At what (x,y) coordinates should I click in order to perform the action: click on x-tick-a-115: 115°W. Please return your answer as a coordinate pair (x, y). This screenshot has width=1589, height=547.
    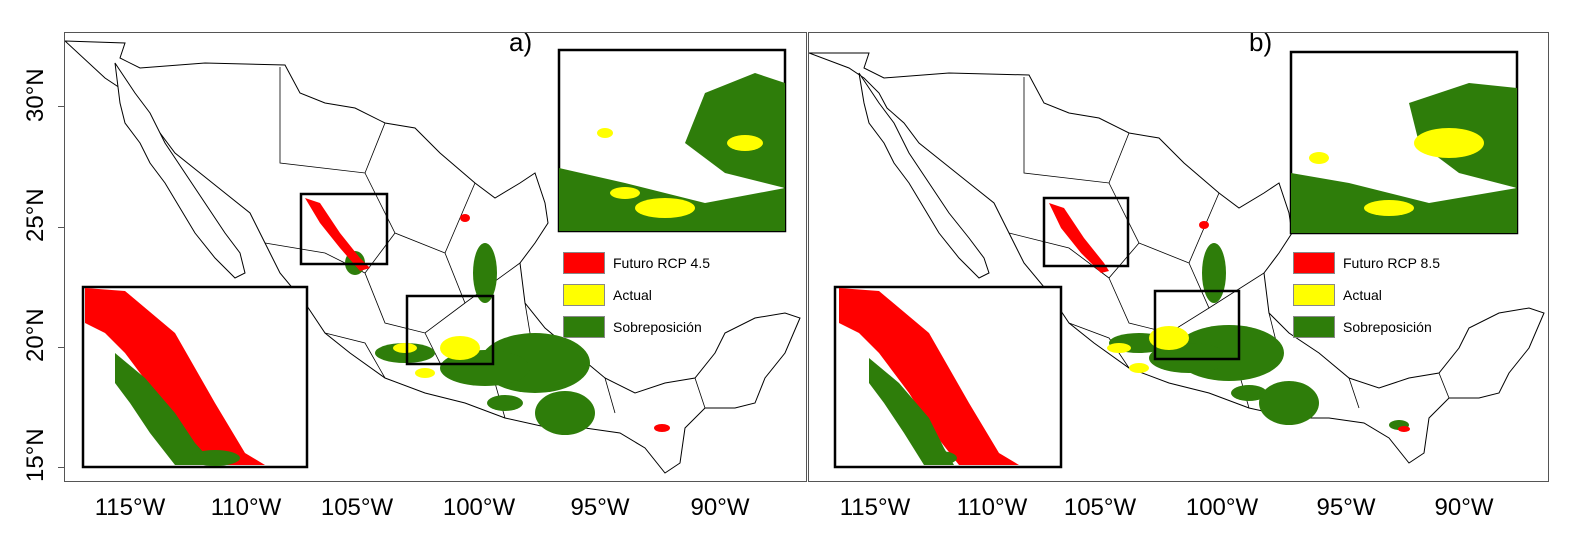
    Looking at the image, I should click on (130, 507).